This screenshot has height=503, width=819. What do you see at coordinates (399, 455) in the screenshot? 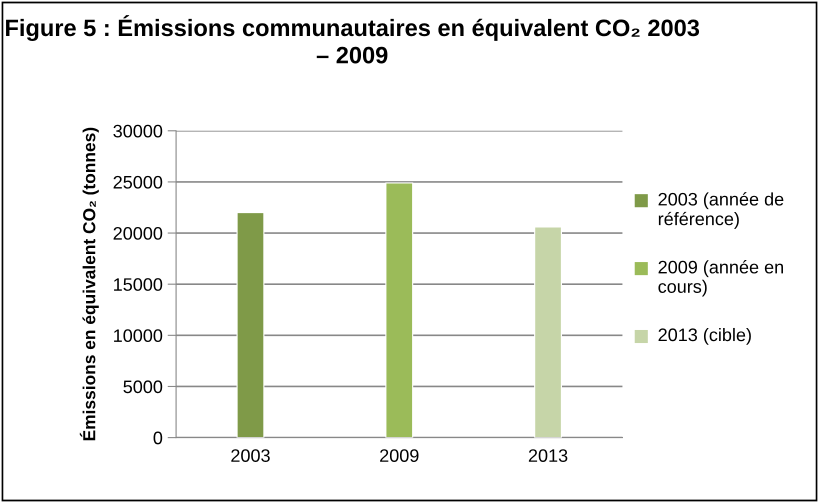
I see `x-tick-label: 2009` at bounding box center [399, 455].